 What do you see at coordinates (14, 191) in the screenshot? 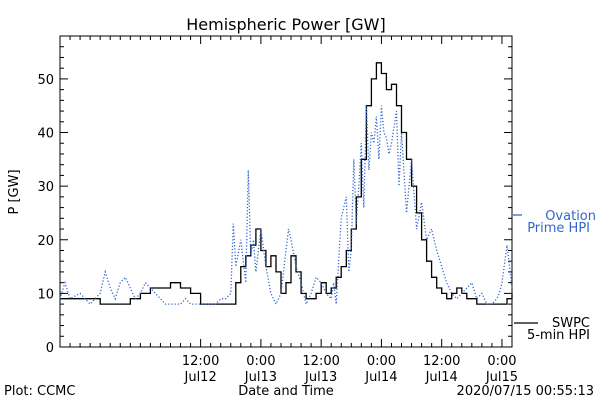
I see `y-axis-label: P [GW]` at bounding box center [14, 191].